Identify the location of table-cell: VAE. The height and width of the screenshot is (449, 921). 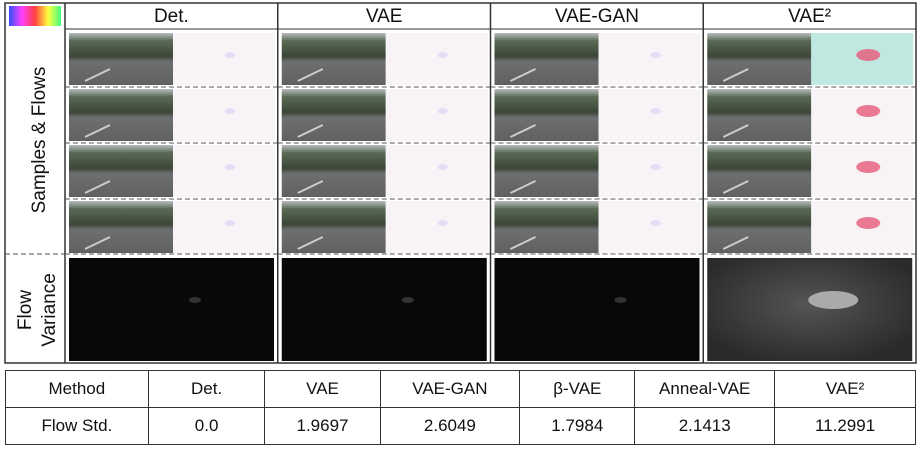
(322, 389).